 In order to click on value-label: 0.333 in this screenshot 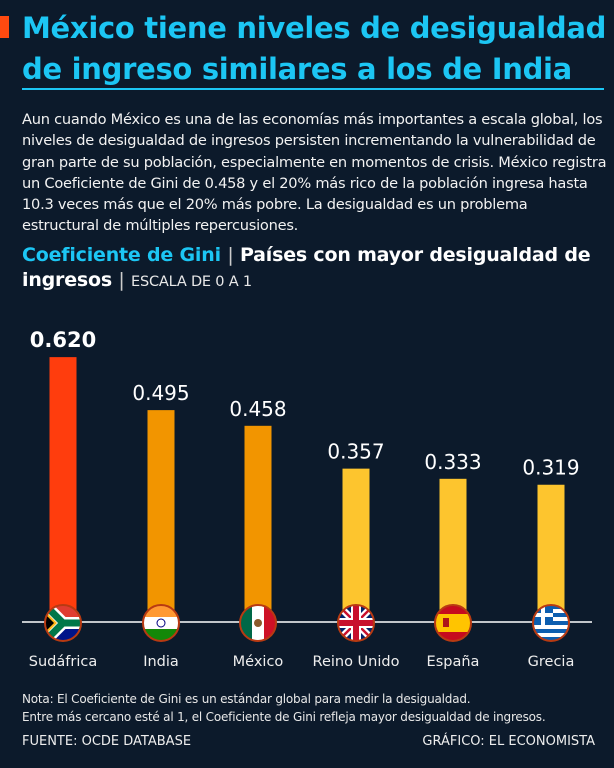, I will do `click(452, 462)`.